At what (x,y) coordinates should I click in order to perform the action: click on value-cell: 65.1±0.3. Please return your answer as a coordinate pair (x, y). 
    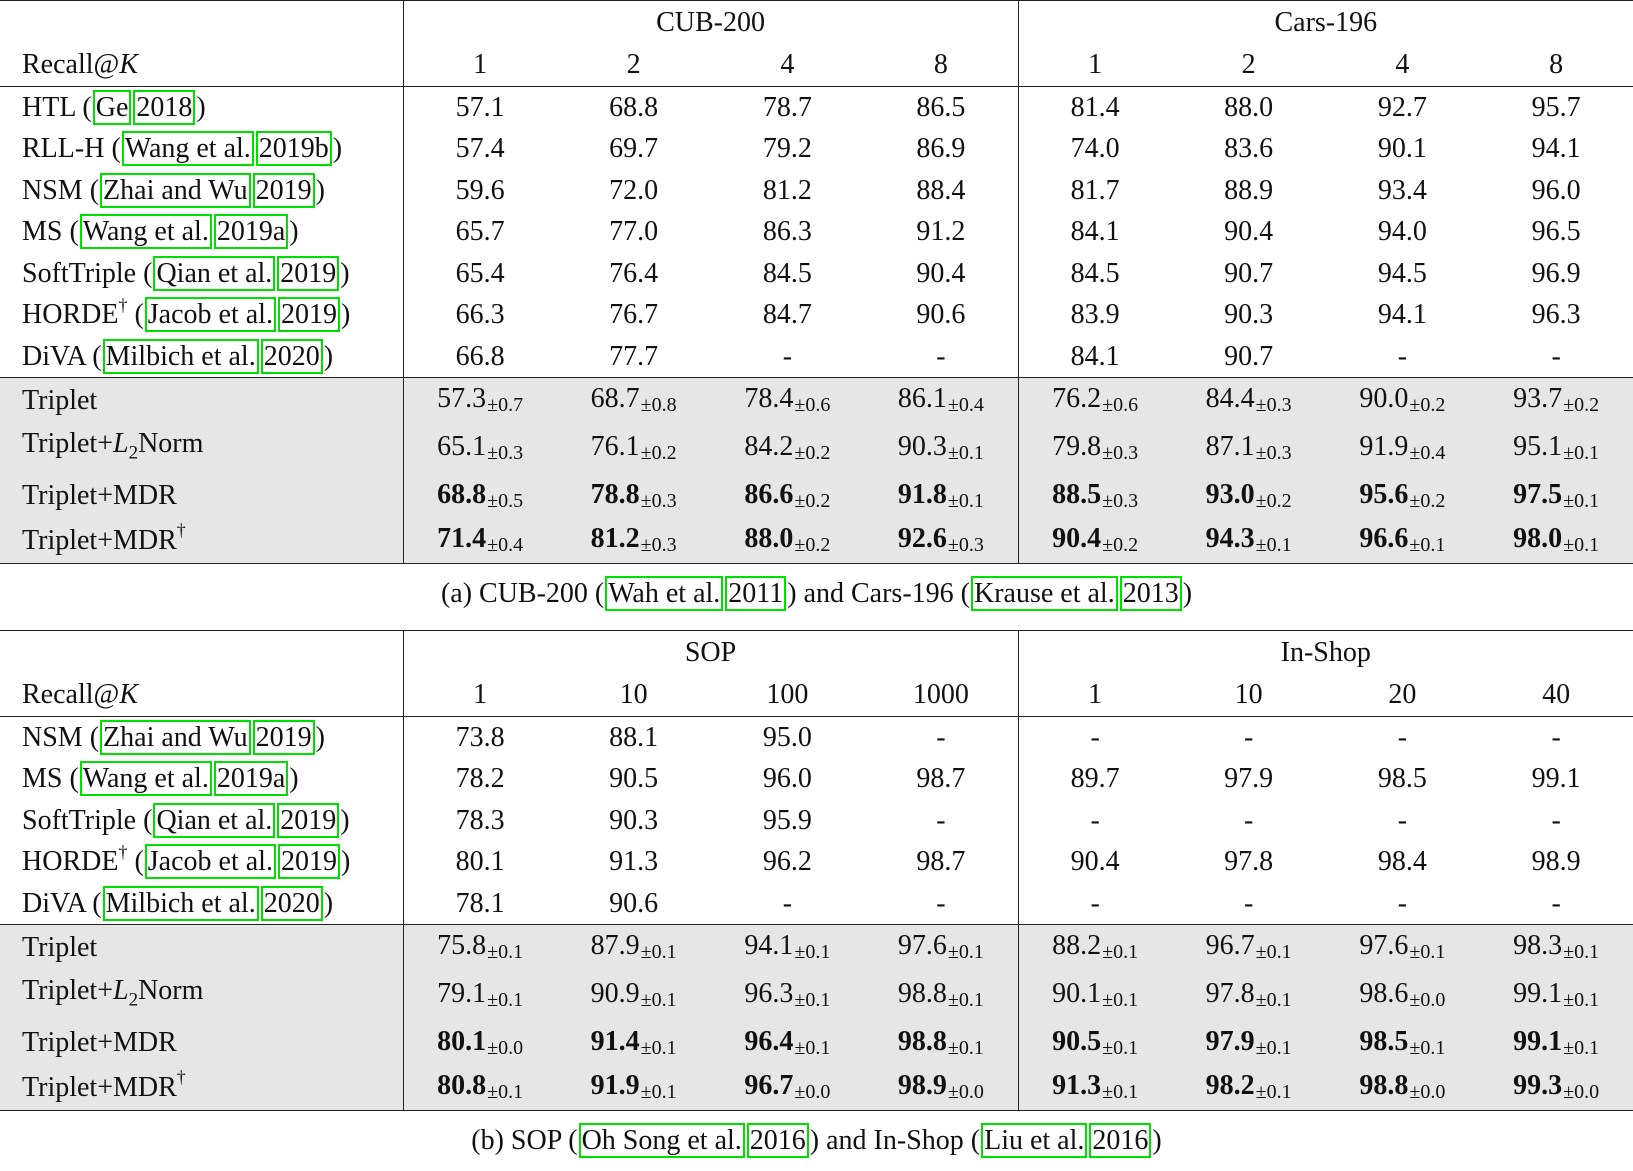
    Looking at the image, I should click on (480, 448).